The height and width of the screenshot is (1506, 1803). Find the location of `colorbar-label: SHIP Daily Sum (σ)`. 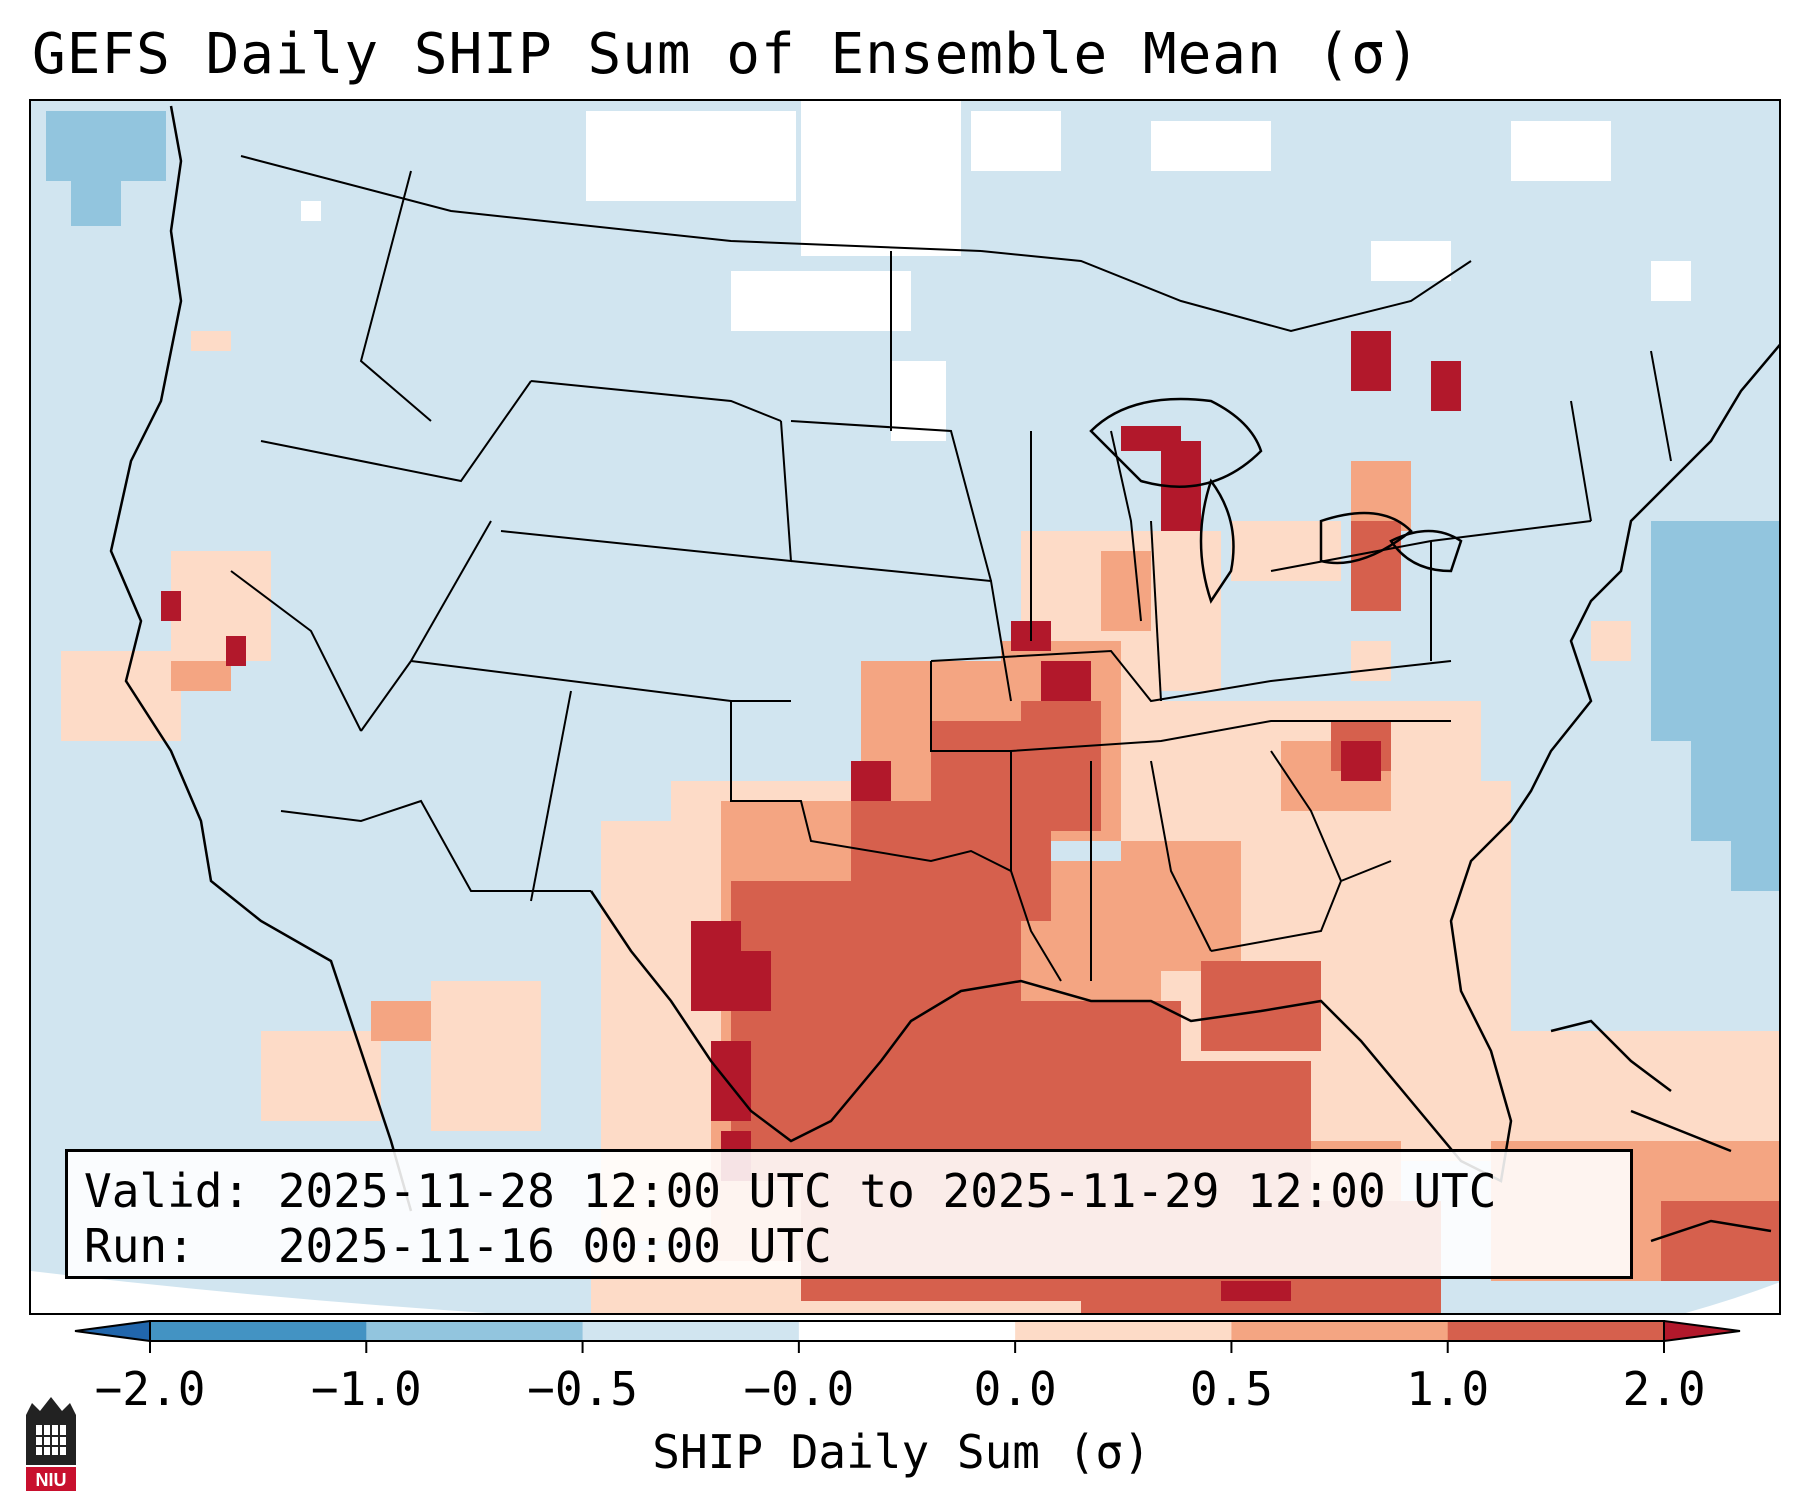

colorbar-label: SHIP Daily Sum (σ) is located at coordinates (901, 1452).